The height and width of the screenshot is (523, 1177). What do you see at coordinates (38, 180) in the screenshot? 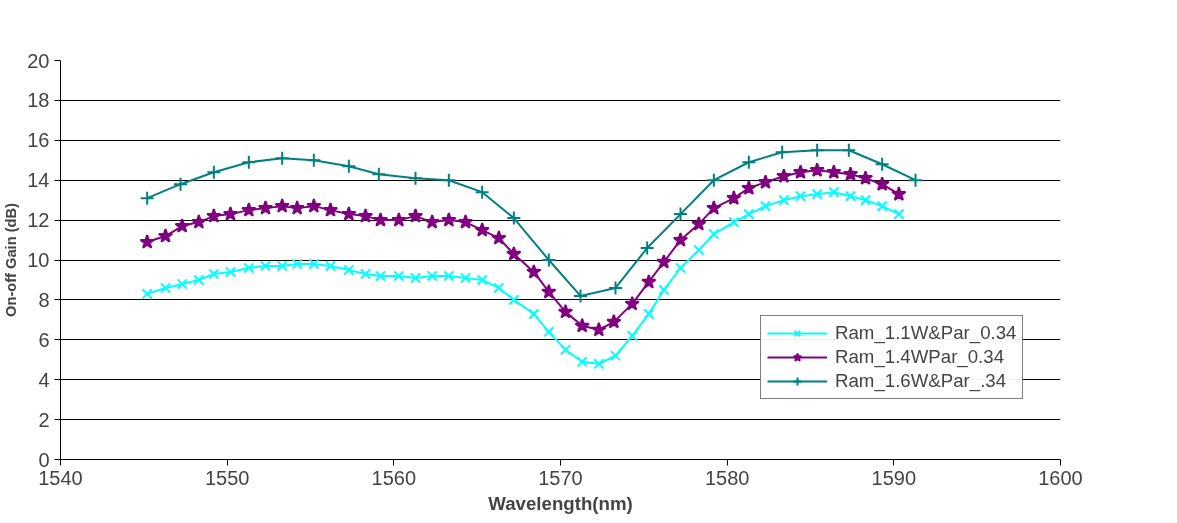
I see `y-tick-label: 14` at bounding box center [38, 180].